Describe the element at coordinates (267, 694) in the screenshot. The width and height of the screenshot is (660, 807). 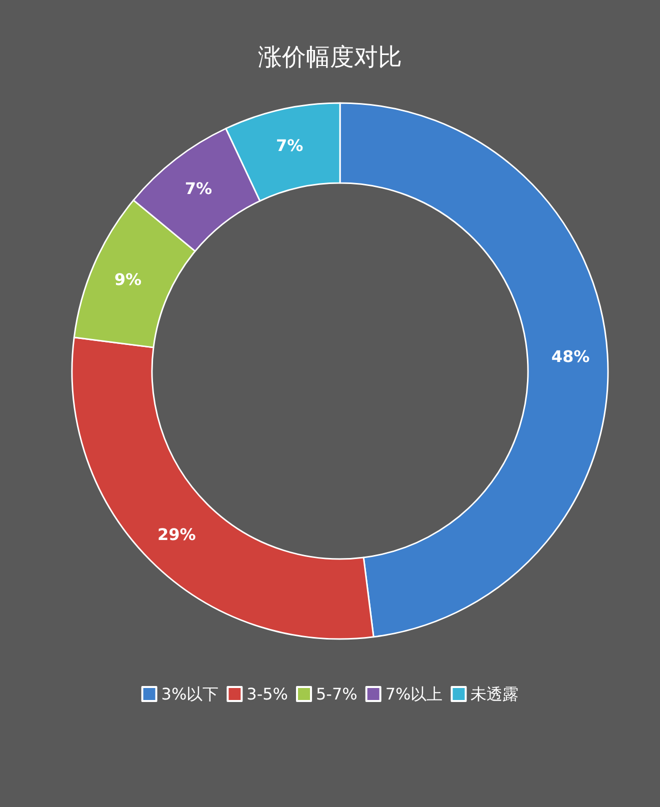
I see `legend-label: 3-5%` at that location.